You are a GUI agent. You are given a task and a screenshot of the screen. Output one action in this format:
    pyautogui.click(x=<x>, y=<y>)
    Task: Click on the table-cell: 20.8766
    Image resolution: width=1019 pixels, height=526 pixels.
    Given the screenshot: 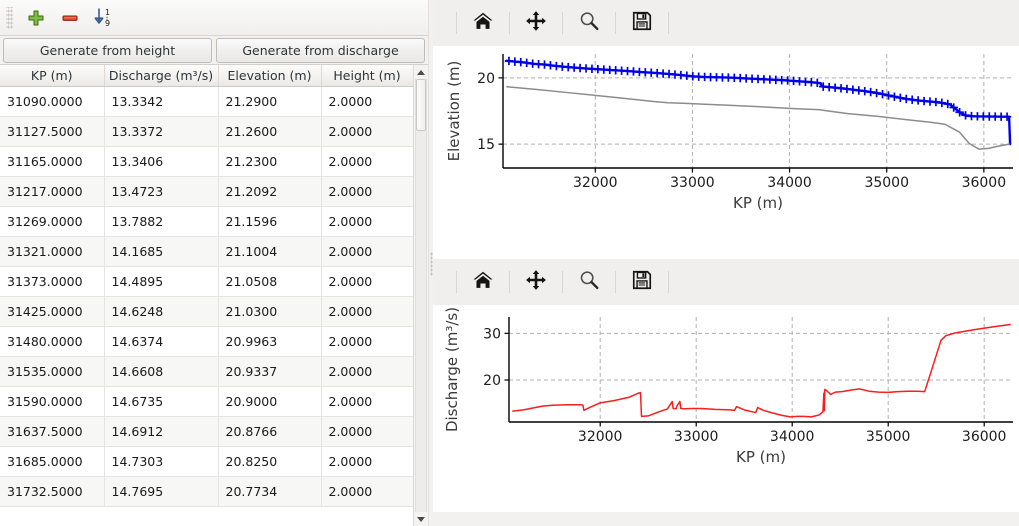 What is the action you would take?
    pyautogui.click(x=270, y=431)
    